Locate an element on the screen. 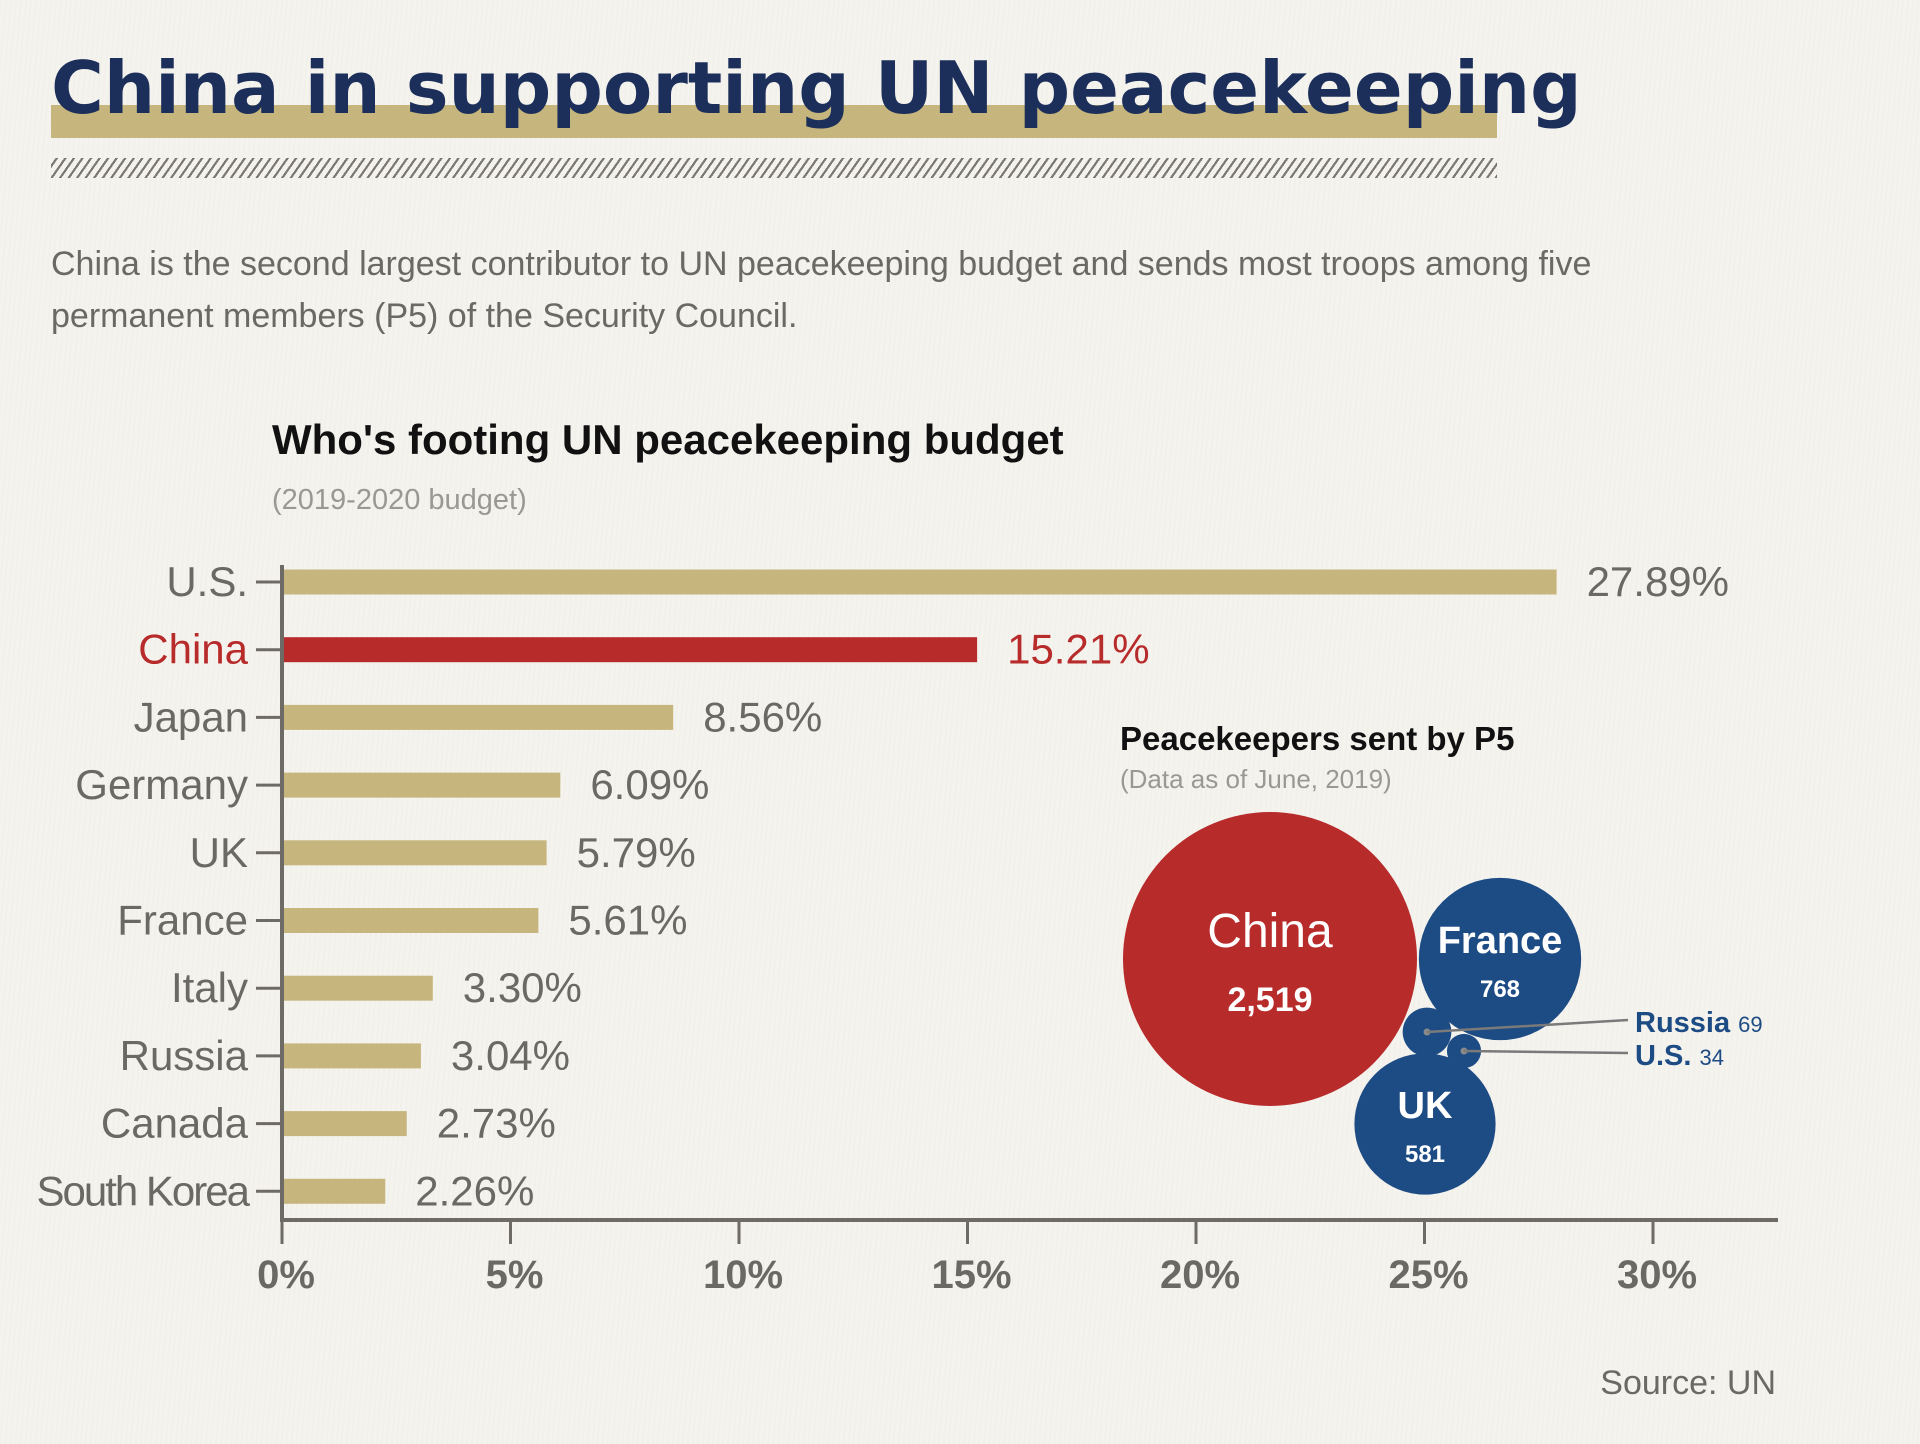 This screenshot has width=1920, height=1444. x-tick-label: 5% is located at coordinates (515, 1275).